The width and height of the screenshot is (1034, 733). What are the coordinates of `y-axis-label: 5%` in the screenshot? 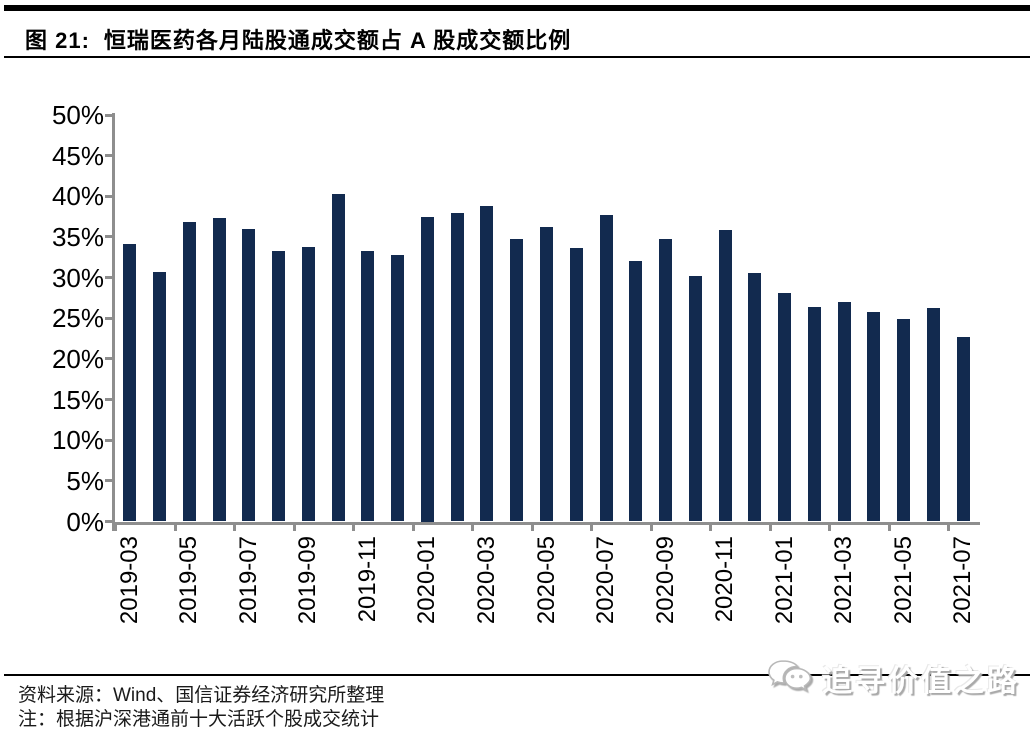 It's located at (85, 480).